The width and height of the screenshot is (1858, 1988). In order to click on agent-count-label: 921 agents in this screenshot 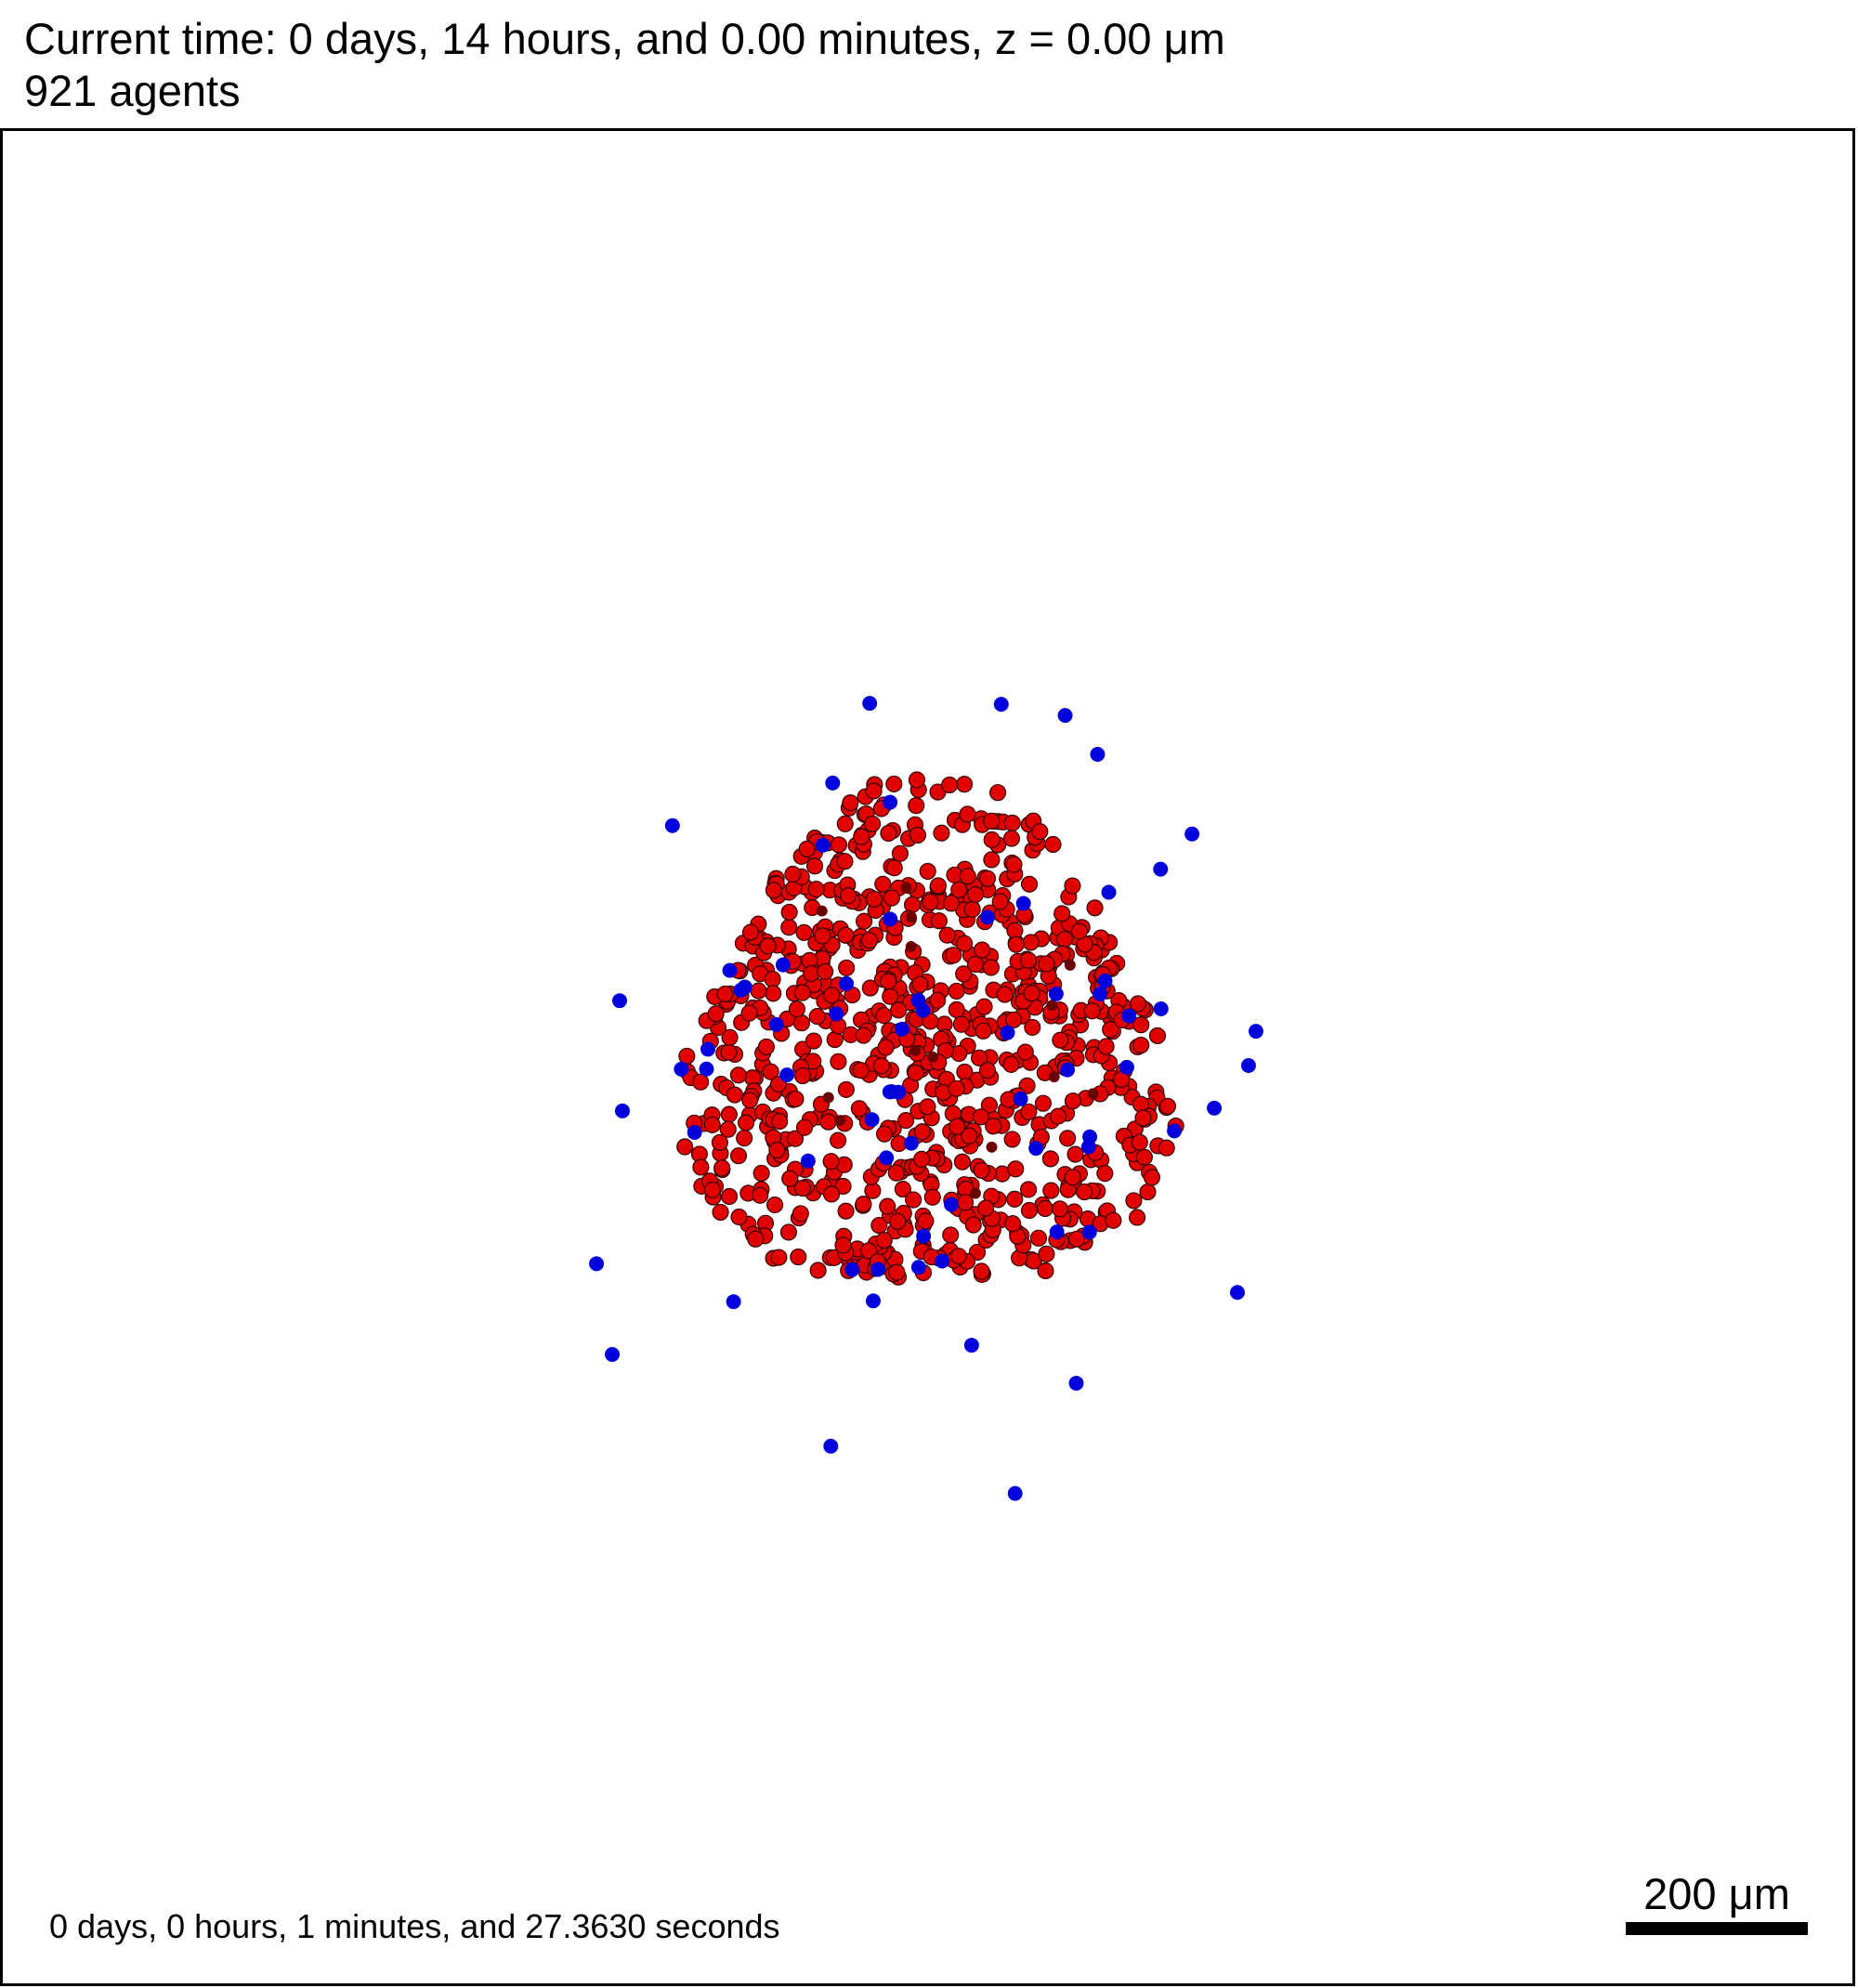, I will do `click(132, 91)`.